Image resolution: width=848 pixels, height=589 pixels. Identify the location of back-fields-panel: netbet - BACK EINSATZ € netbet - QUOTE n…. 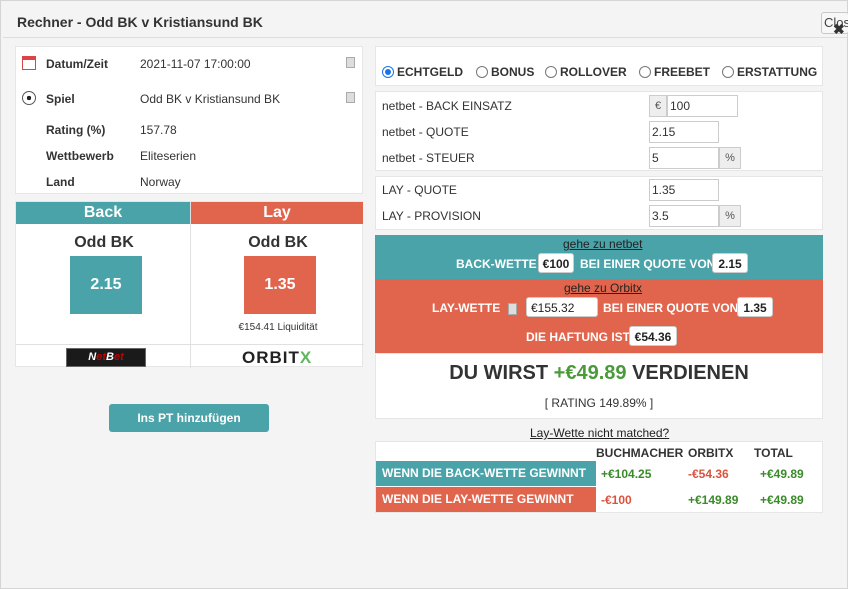
(599, 131).